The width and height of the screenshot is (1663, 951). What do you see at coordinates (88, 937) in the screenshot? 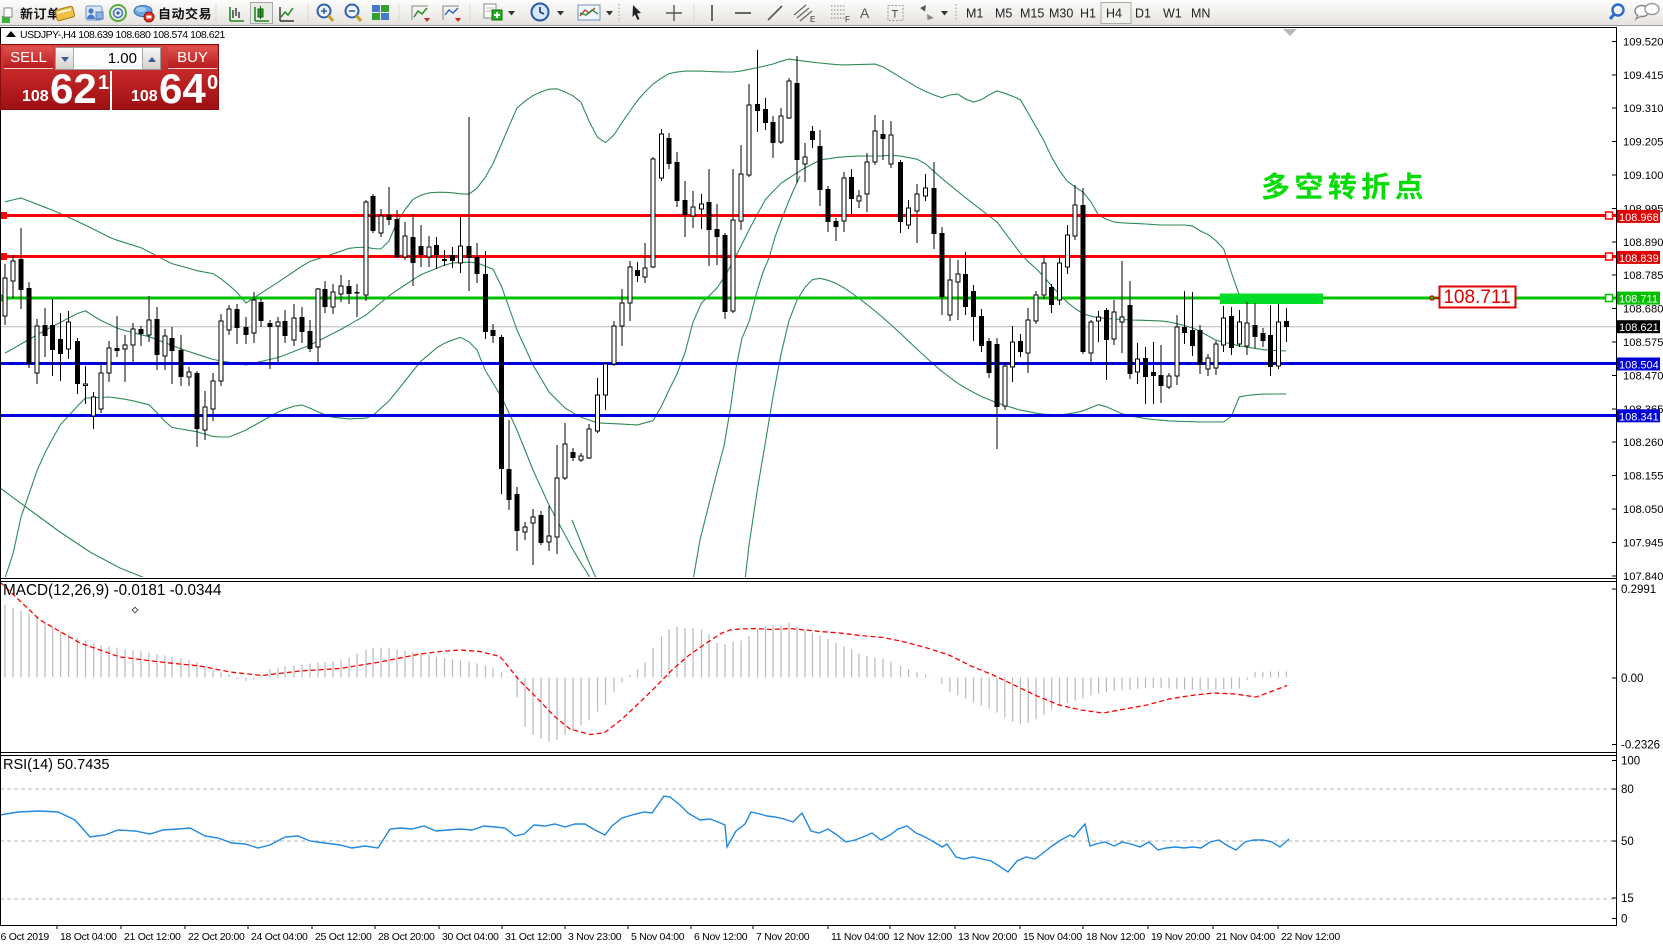
I see `svg-text: 18 Oct 04:00` at bounding box center [88, 937].